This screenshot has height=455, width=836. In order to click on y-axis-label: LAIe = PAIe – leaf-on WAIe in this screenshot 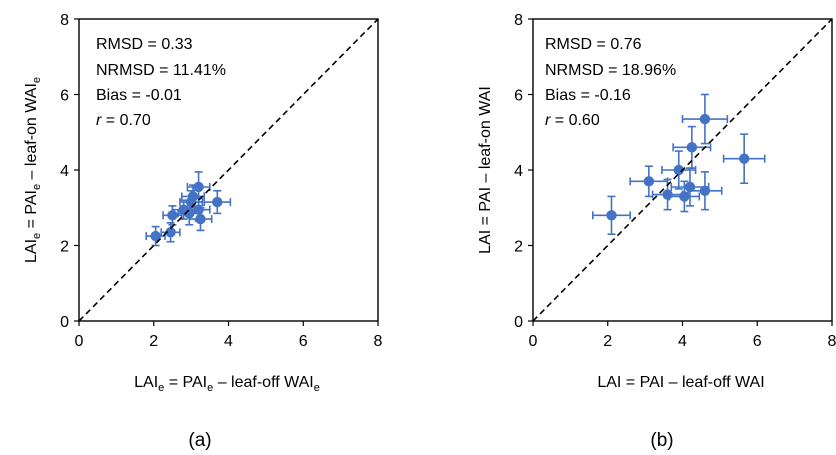, I will do `click(33, 170)`.